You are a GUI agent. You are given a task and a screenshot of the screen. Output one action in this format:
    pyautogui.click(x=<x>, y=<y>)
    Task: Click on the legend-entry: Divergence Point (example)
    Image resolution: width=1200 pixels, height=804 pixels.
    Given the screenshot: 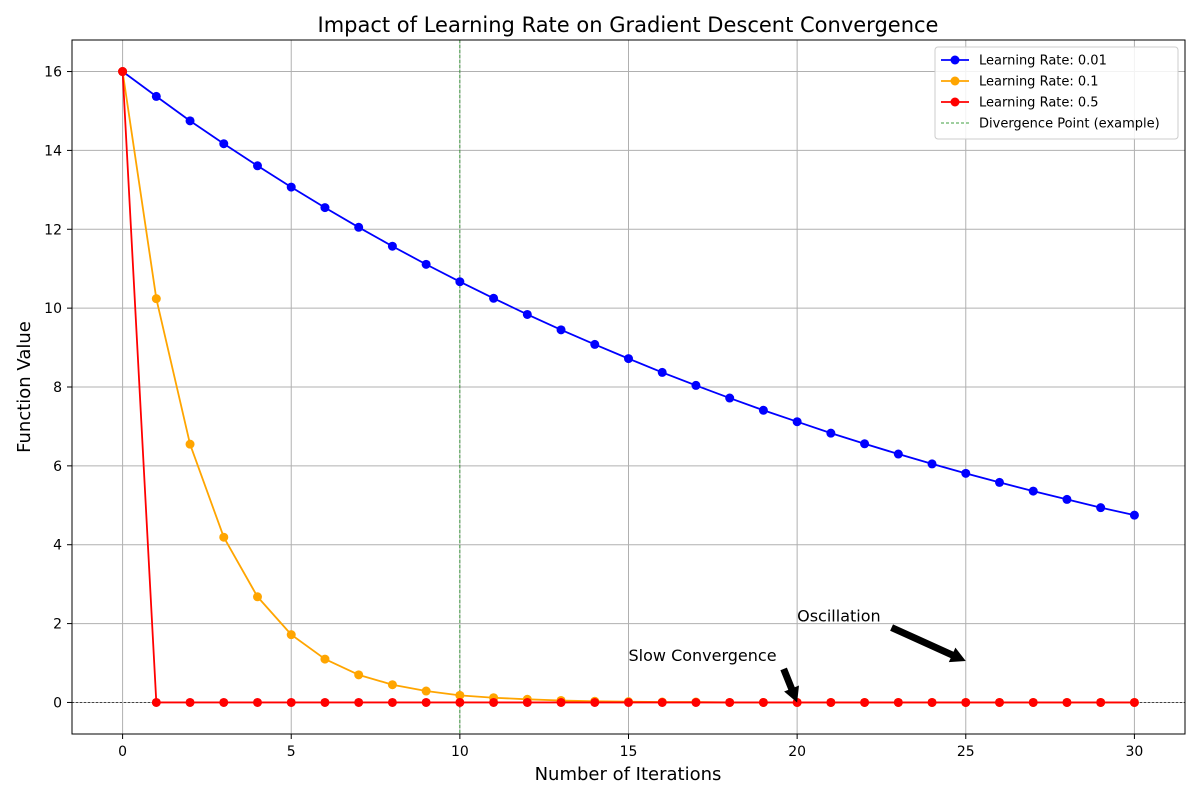 What is the action you would take?
    pyautogui.click(x=1050, y=124)
    